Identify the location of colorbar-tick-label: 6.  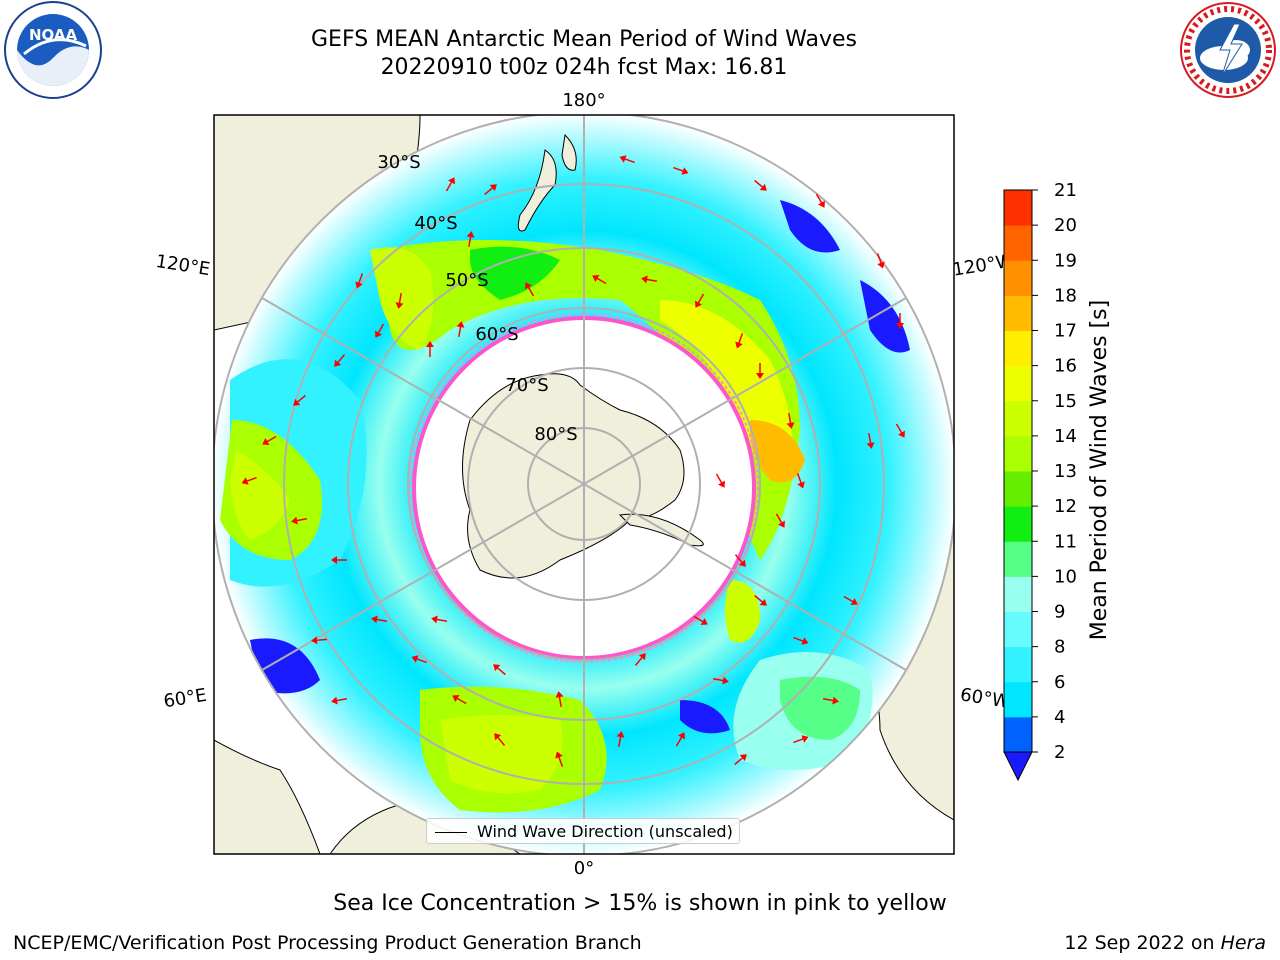
(1059, 682).